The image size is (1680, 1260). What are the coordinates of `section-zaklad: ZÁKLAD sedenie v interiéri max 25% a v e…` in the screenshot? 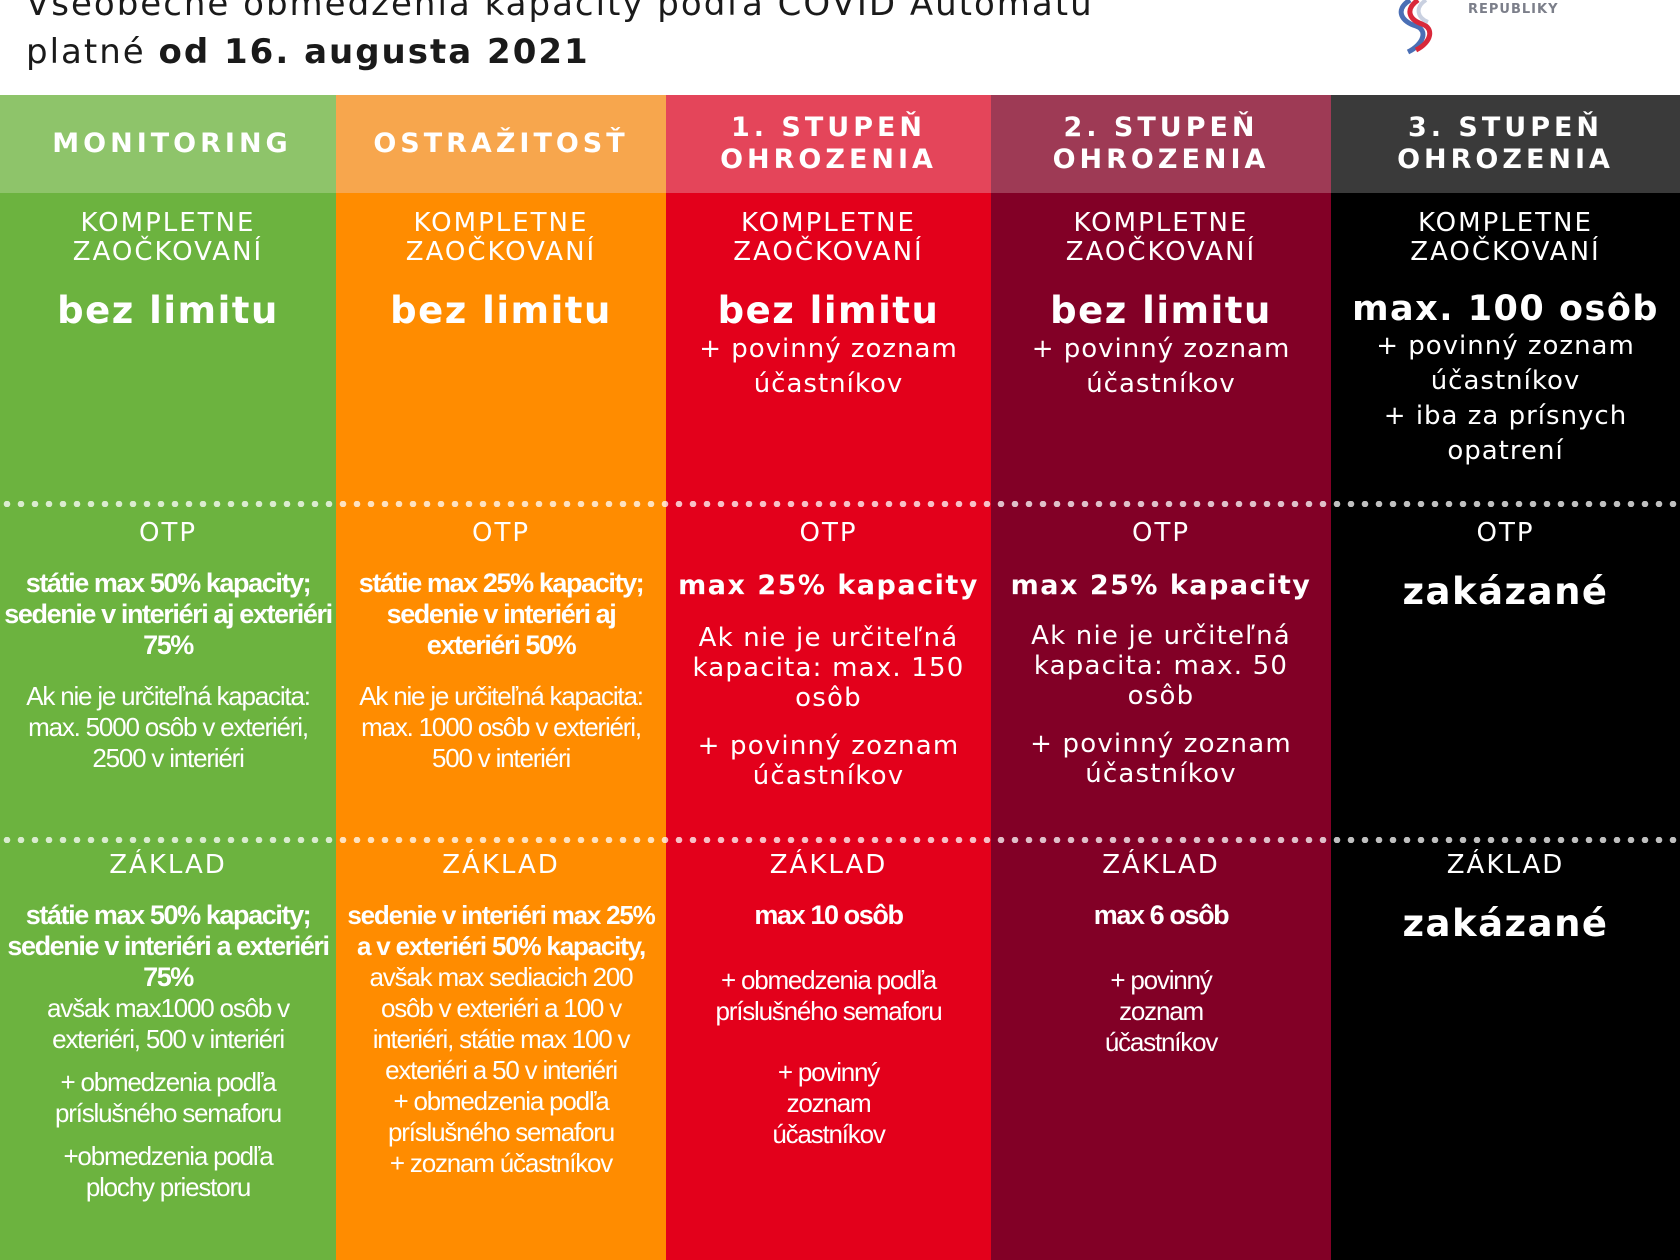 It's located at (501, 1048).